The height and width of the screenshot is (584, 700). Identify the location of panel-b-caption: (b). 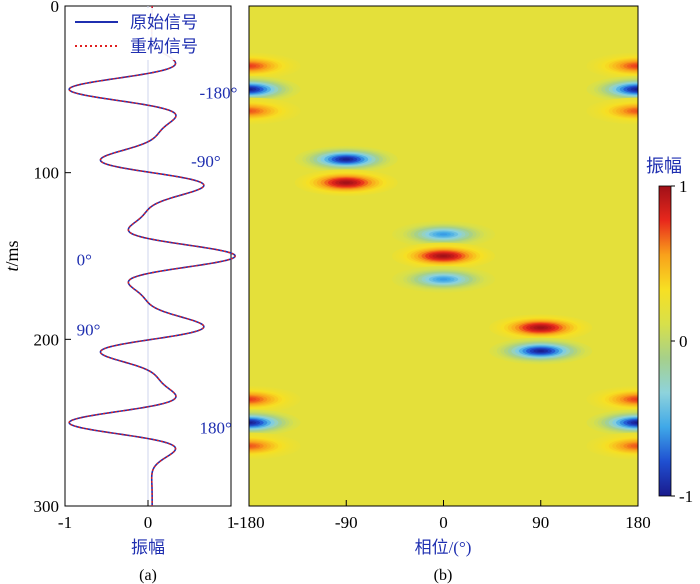
(443, 575).